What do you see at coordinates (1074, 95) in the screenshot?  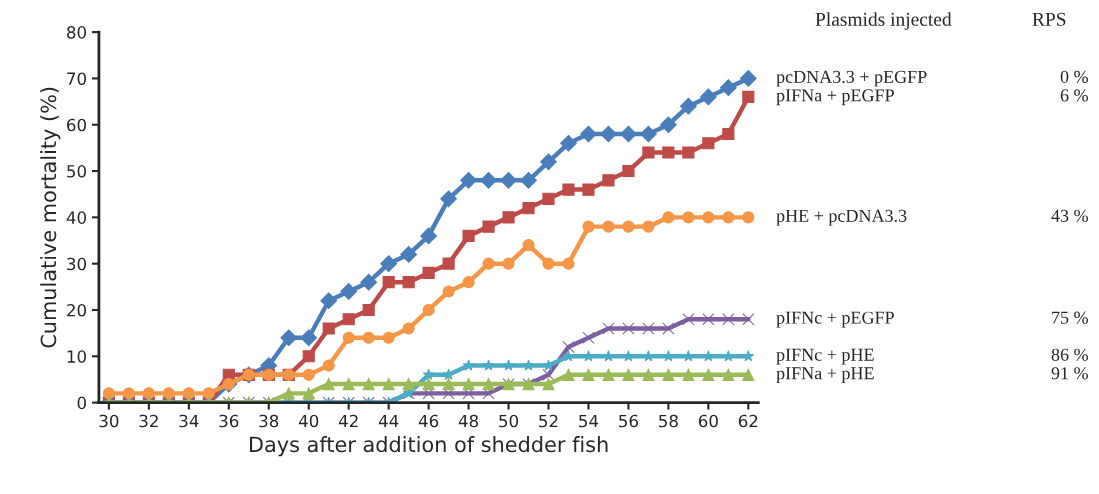 I see `text: 6 %` at bounding box center [1074, 95].